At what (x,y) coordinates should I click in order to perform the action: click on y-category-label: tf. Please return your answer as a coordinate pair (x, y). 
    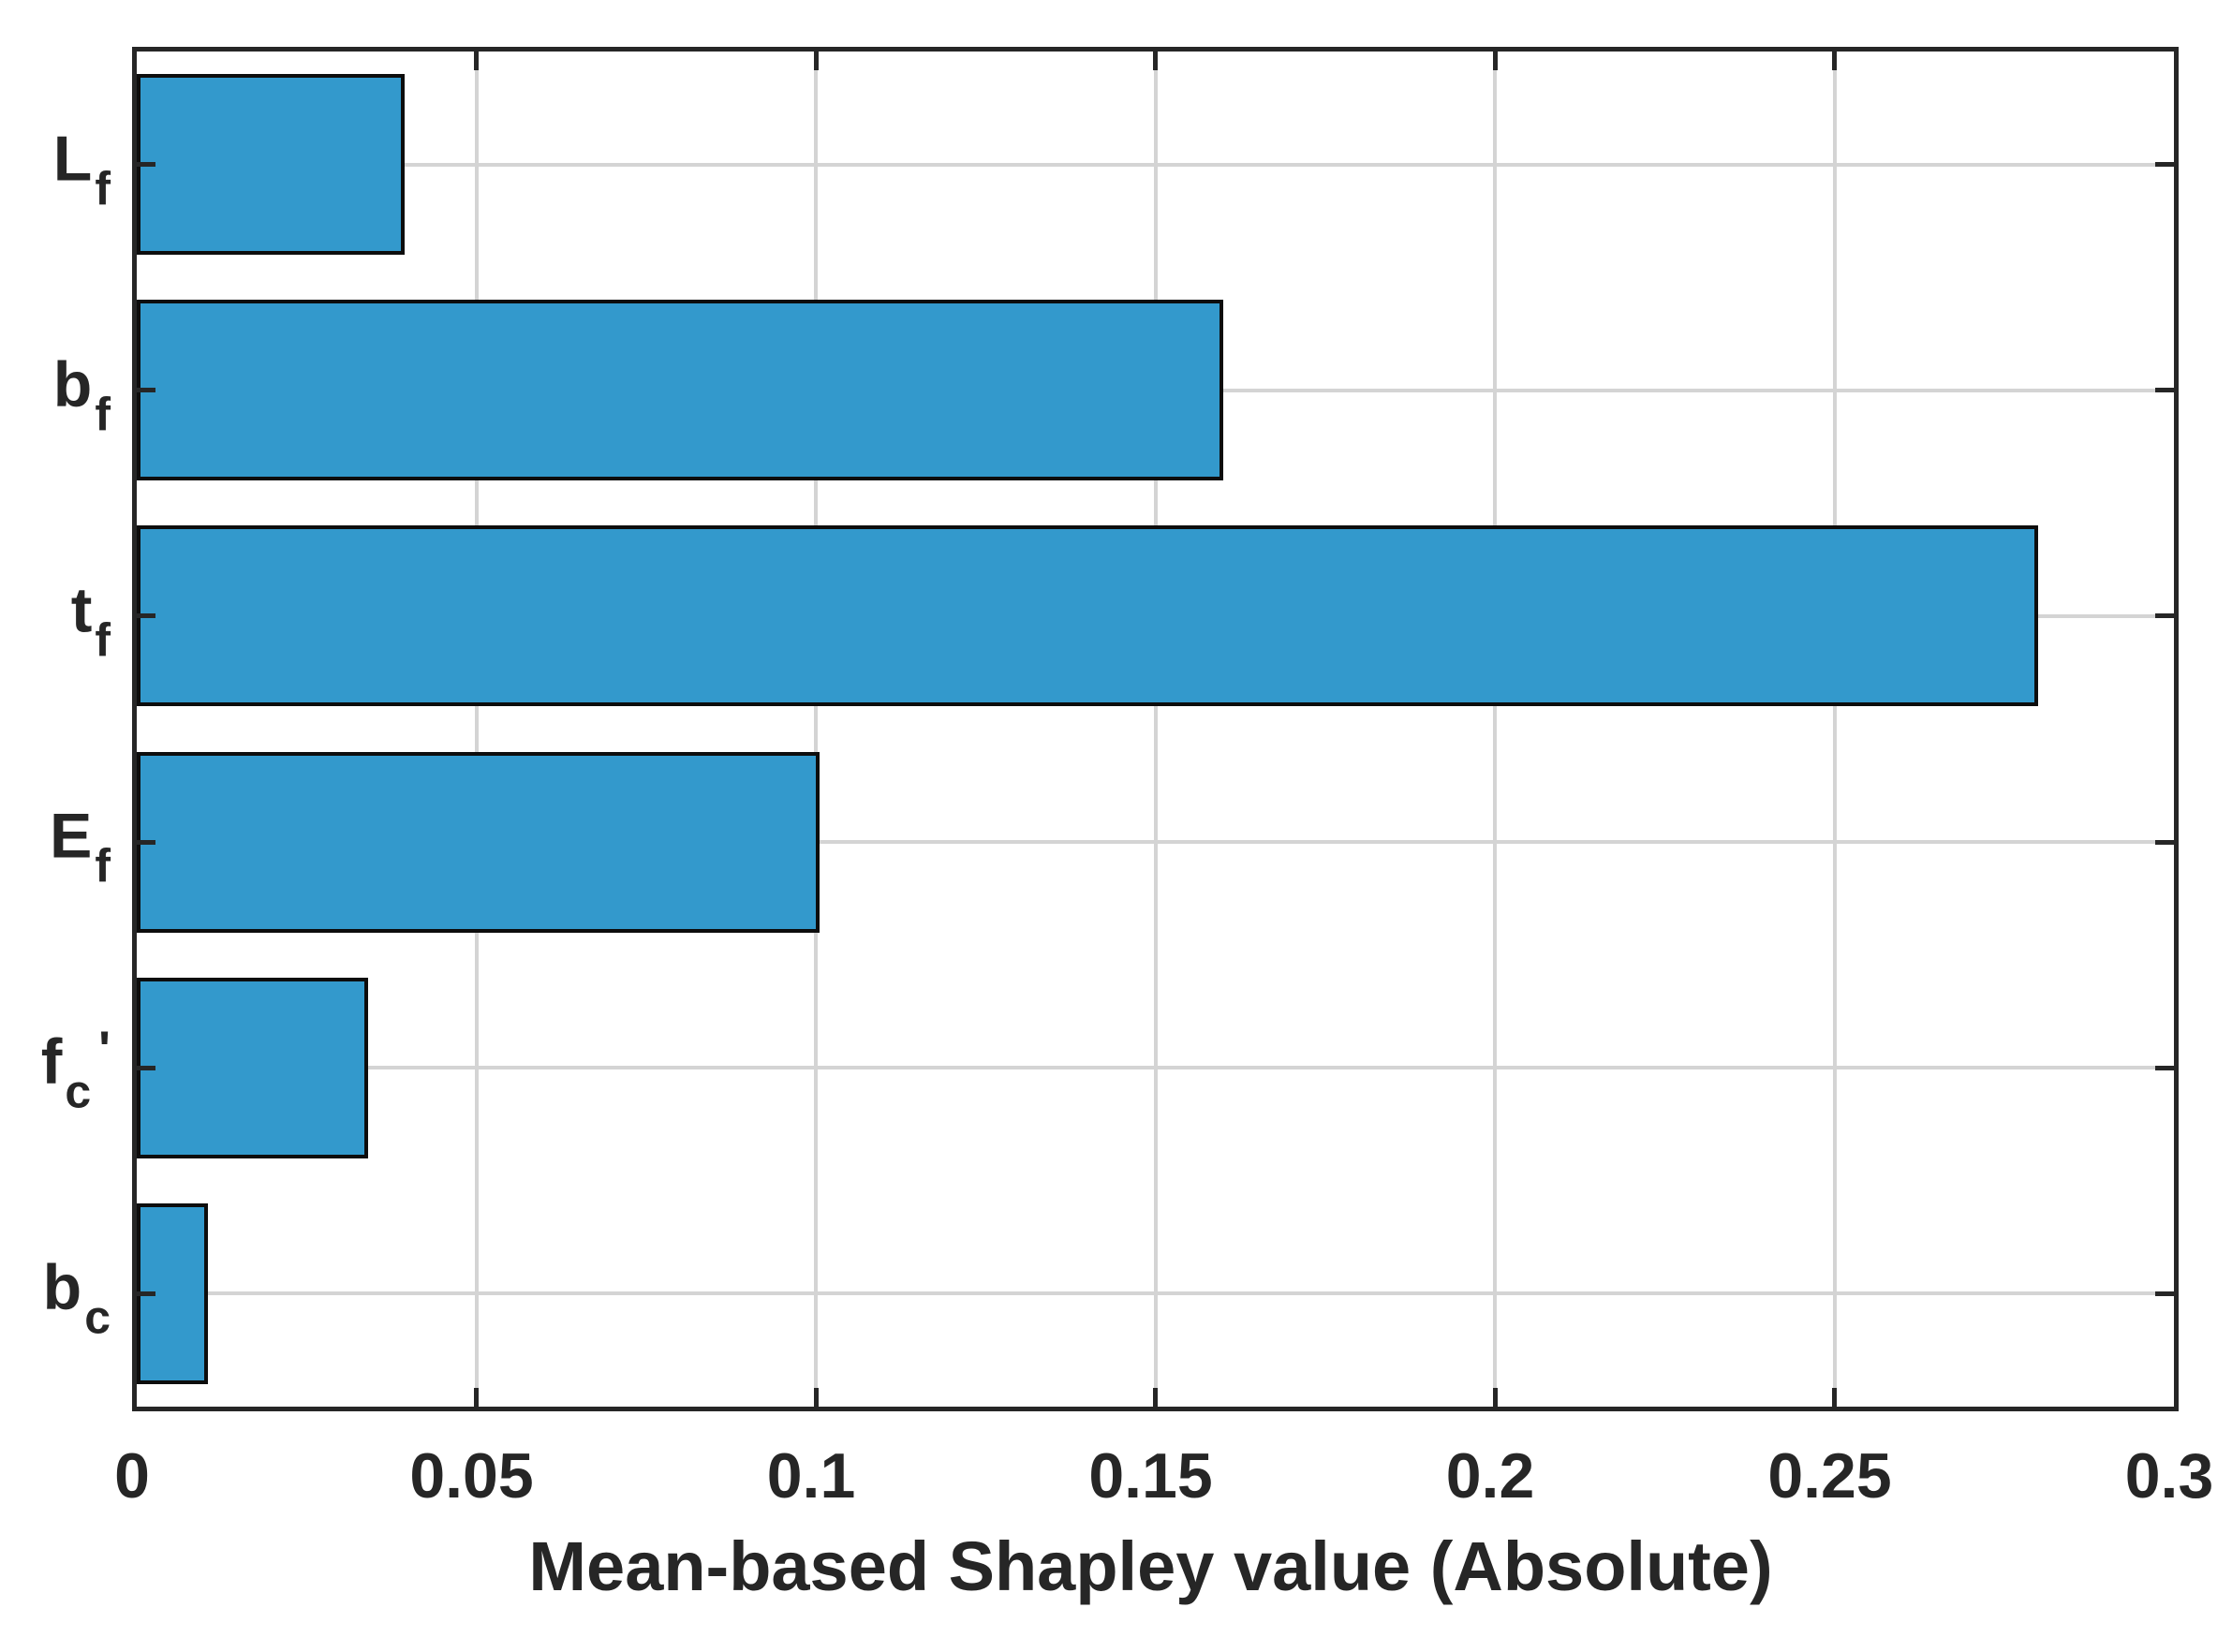
    Looking at the image, I should click on (55, 622).